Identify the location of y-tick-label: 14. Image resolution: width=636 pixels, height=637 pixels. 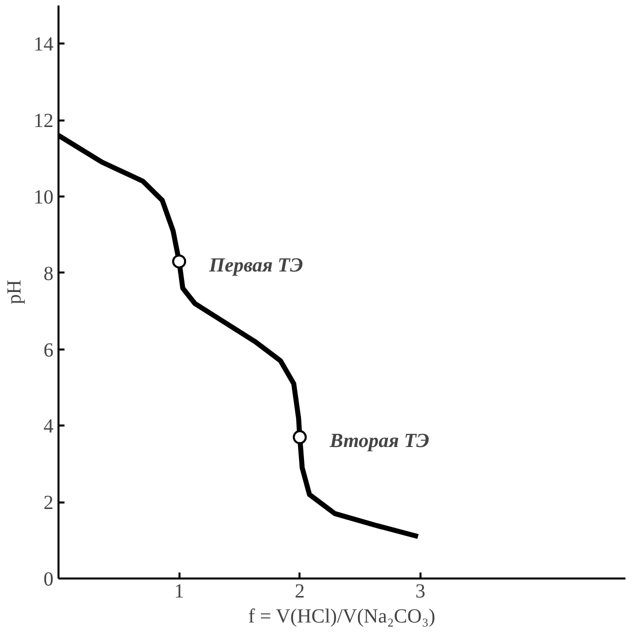
(44, 45).